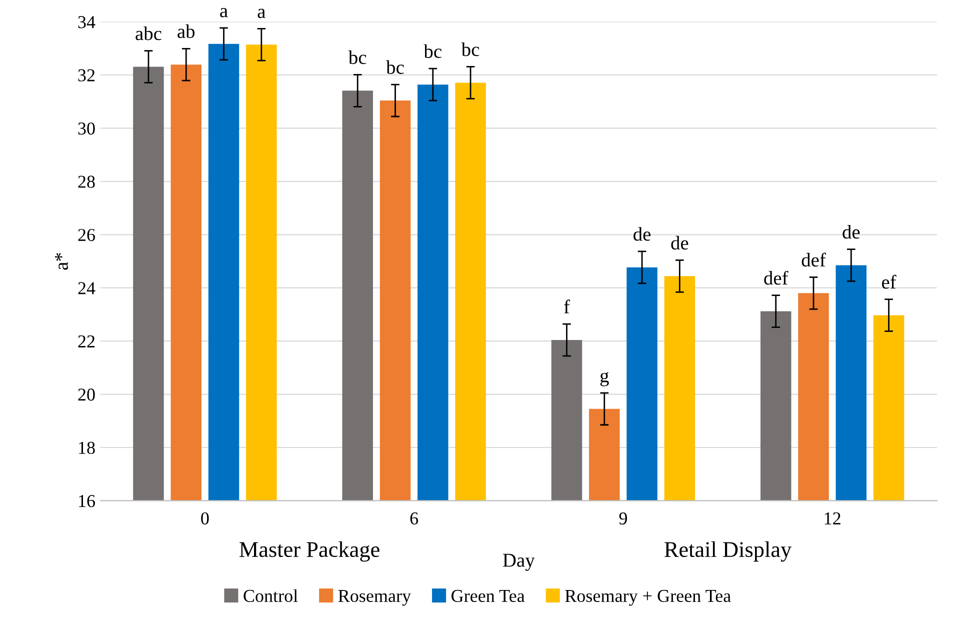  What do you see at coordinates (87, 448) in the screenshot?
I see `y-tick-label: 18` at bounding box center [87, 448].